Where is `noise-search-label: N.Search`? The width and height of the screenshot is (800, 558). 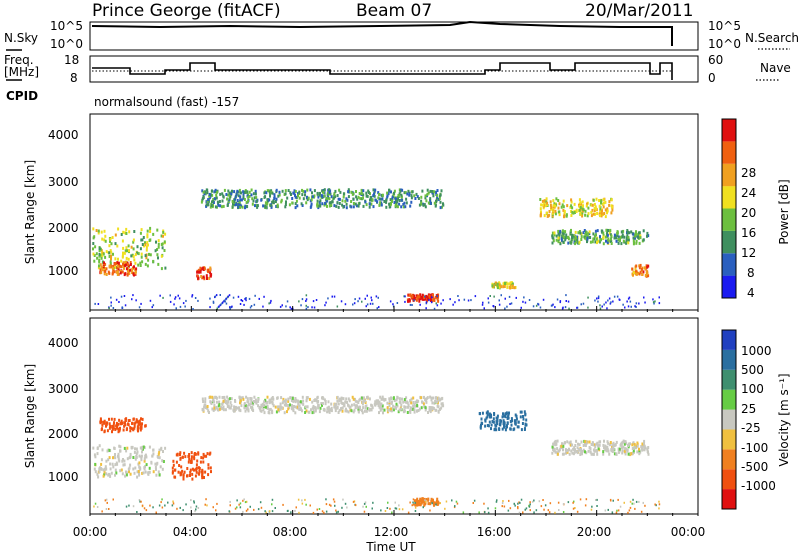 noise-search-label: N.Search is located at coordinates (772, 38).